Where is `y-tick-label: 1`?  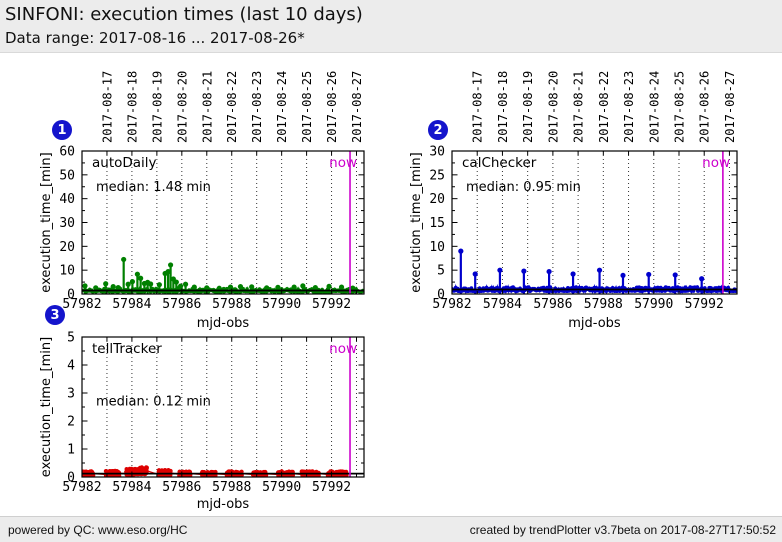
y-tick-label: 1 is located at coordinates (71, 450).